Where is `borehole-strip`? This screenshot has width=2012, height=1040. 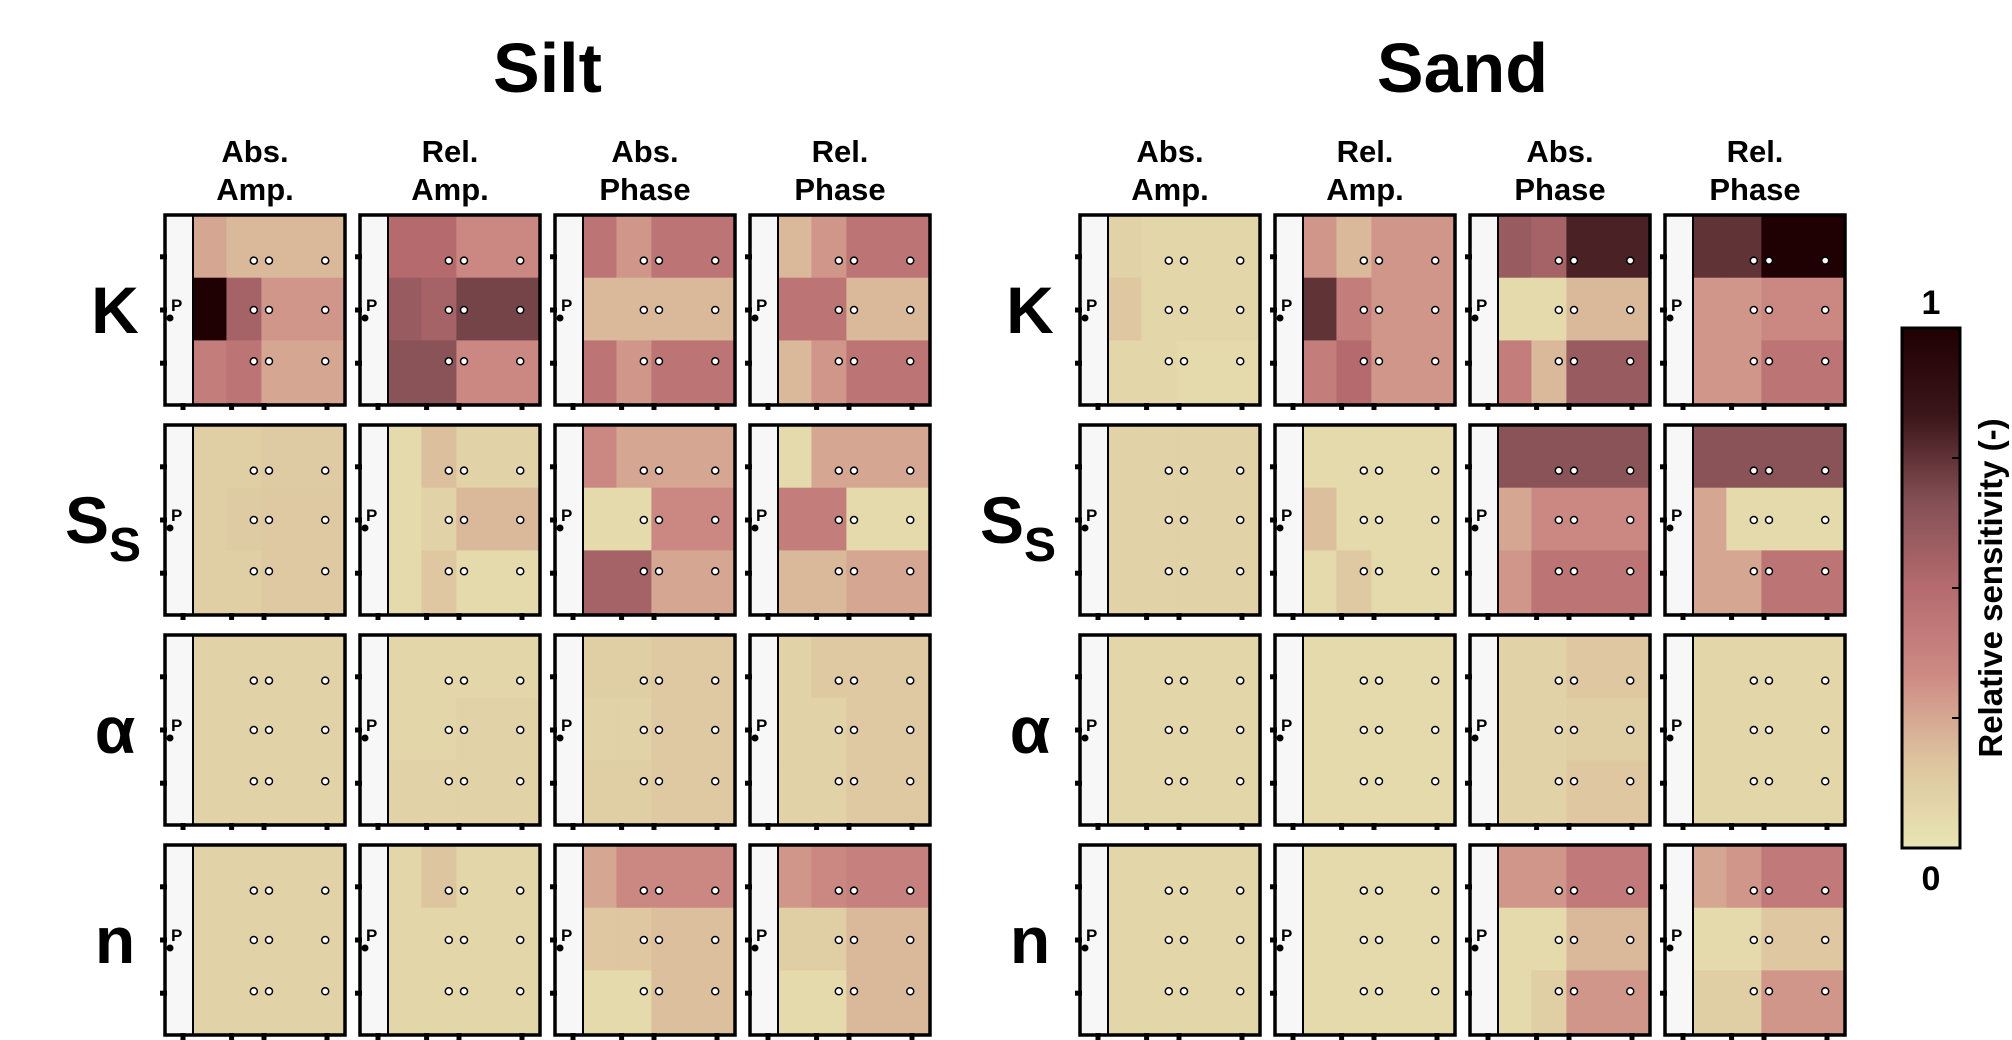
borehole-strip is located at coordinates (1484, 310).